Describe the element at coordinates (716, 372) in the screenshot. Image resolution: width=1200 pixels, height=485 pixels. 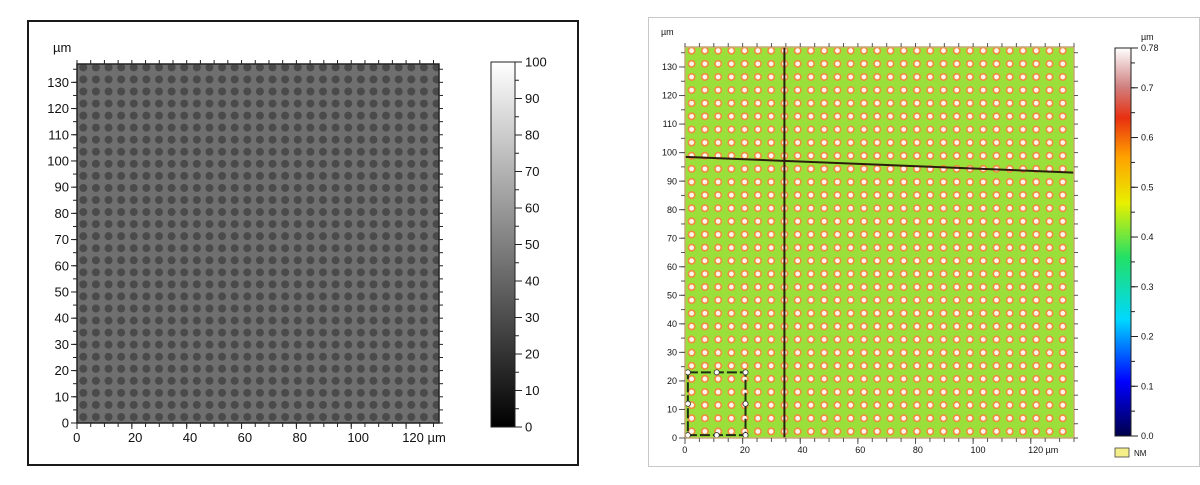
I see `selection-handle` at that location.